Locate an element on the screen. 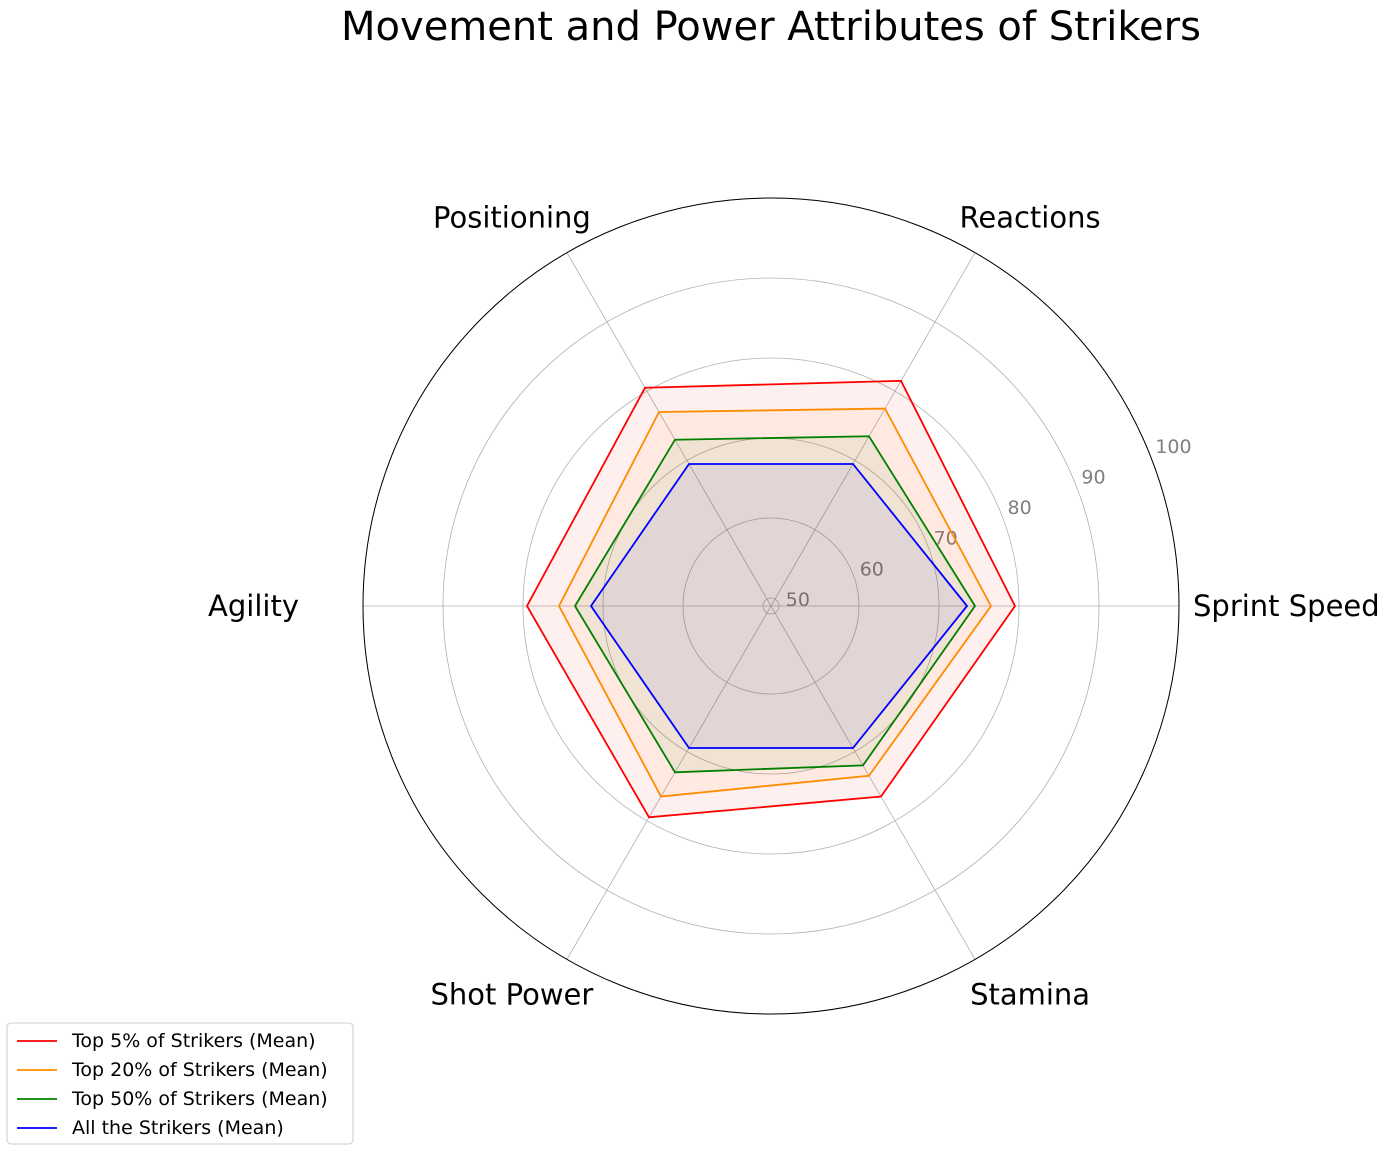 The height and width of the screenshot is (1153, 1393). series-line-top-50-of-strikers-mean is located at coordinates (775, 604).